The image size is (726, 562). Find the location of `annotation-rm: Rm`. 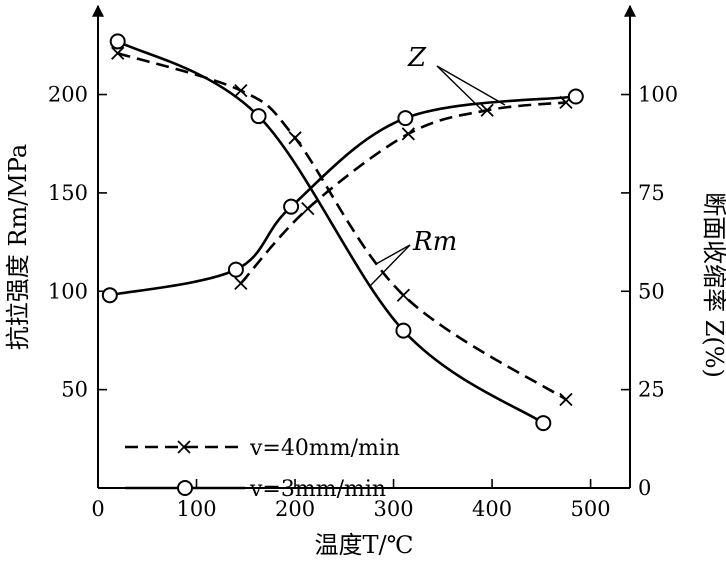

annotation-rm: Rm is located at coordinates (434, 242).